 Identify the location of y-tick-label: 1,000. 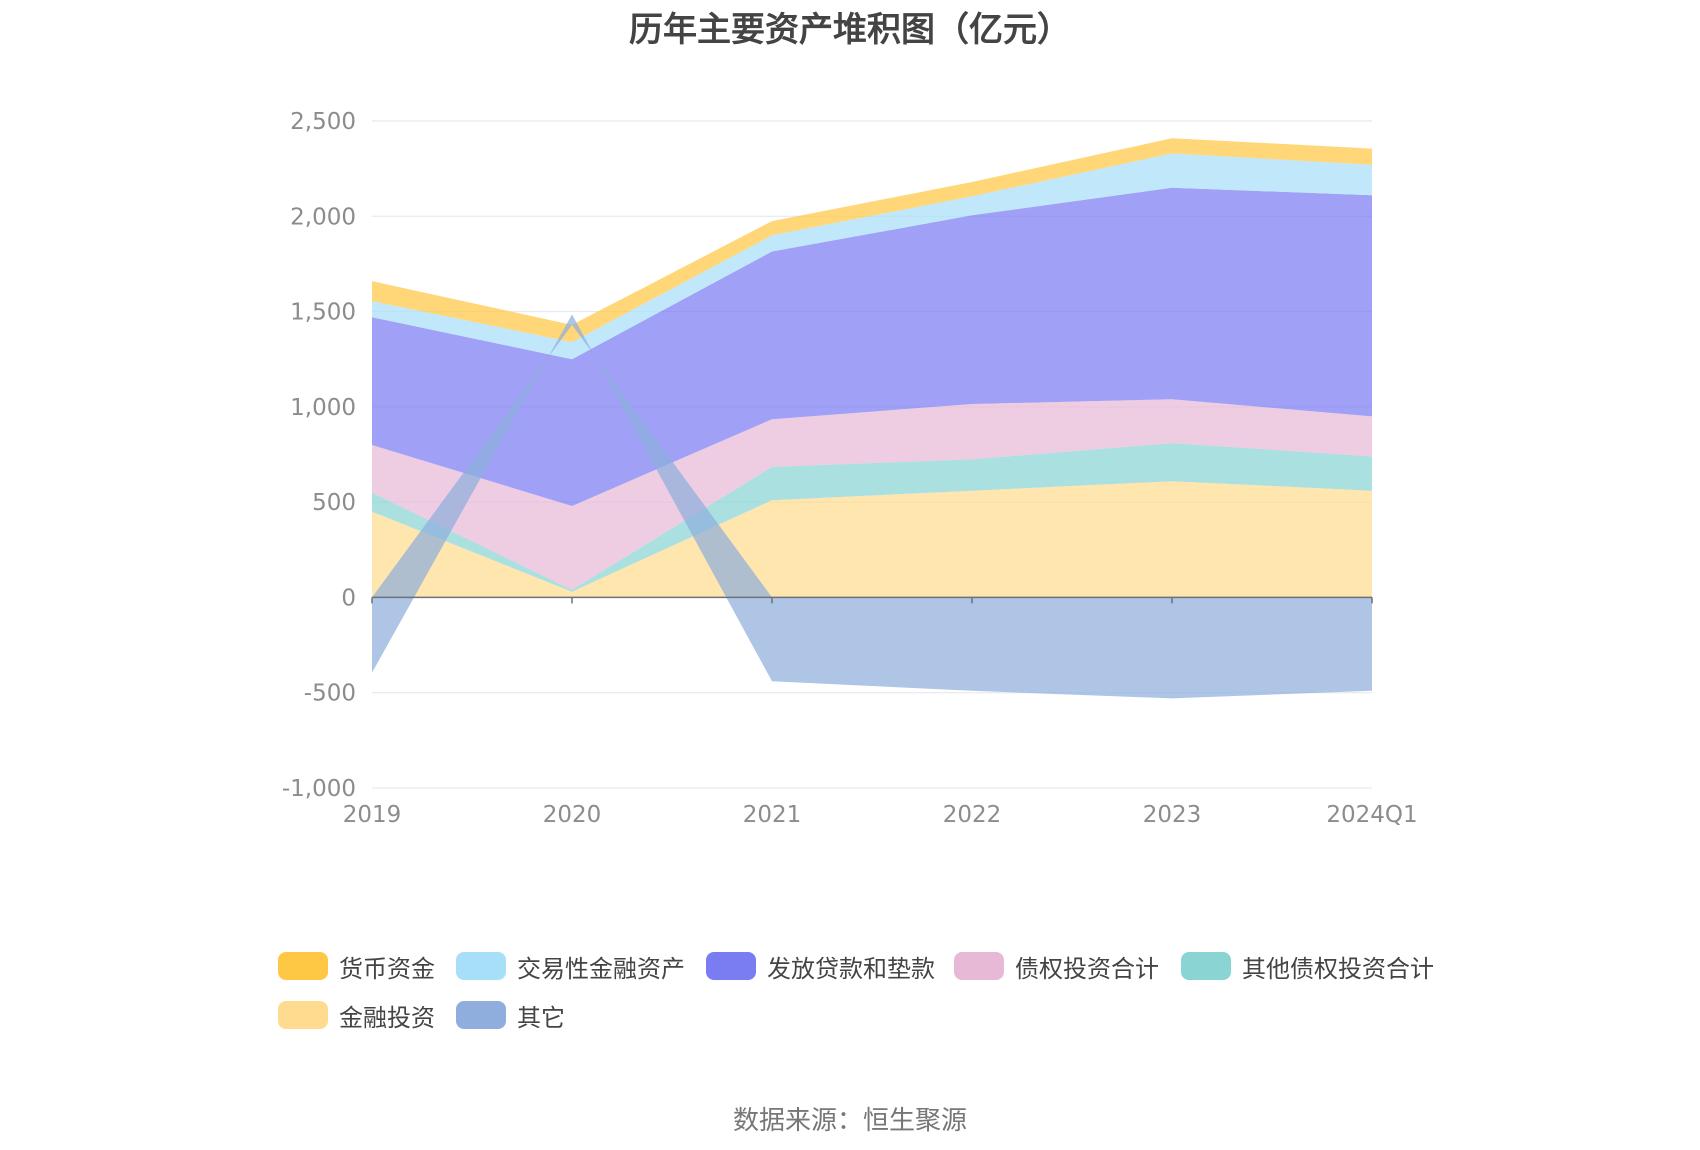
(323, 408).